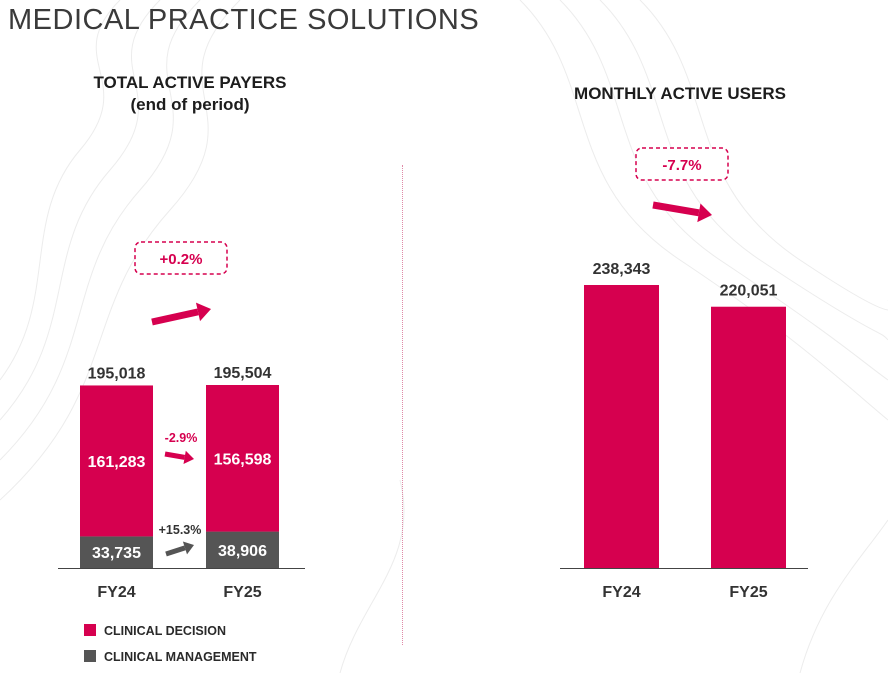 This screenshot has width=888, height=673. I want to click on mau-value-label-fy25: 220,051, so click(749, 291).